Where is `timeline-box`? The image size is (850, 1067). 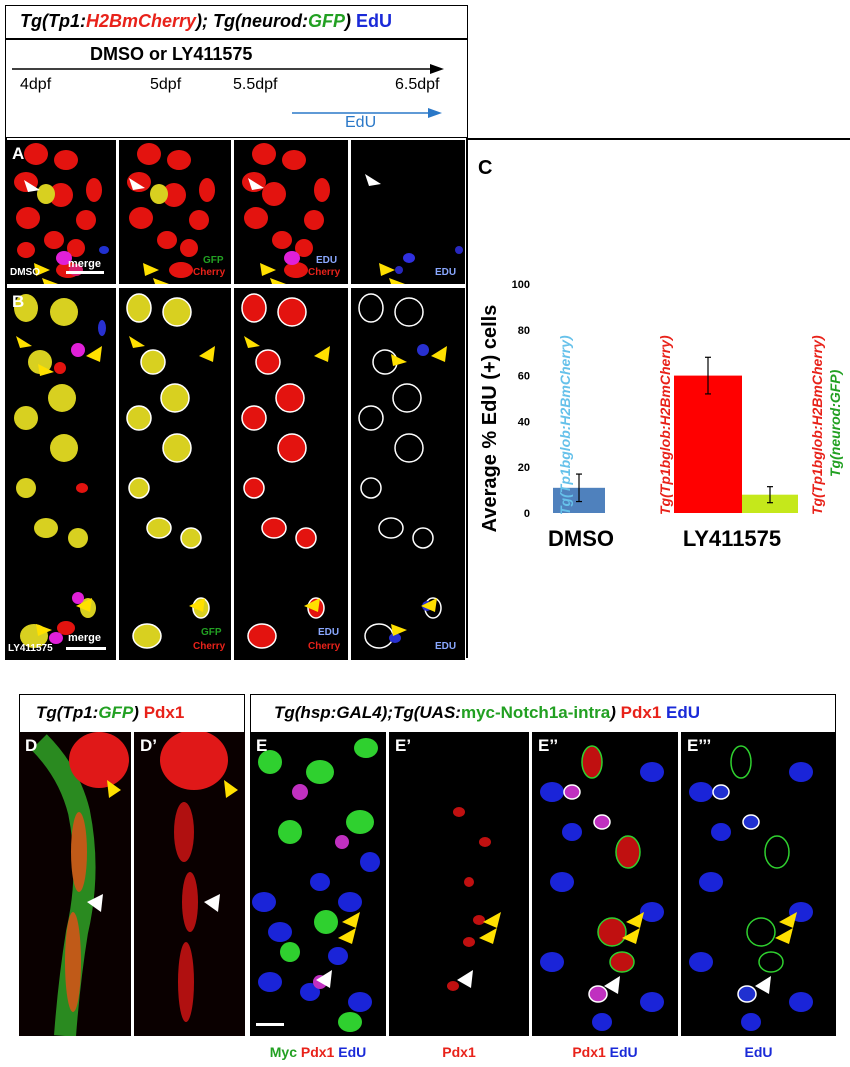
timeline-box is located at coordinates (236, 71).